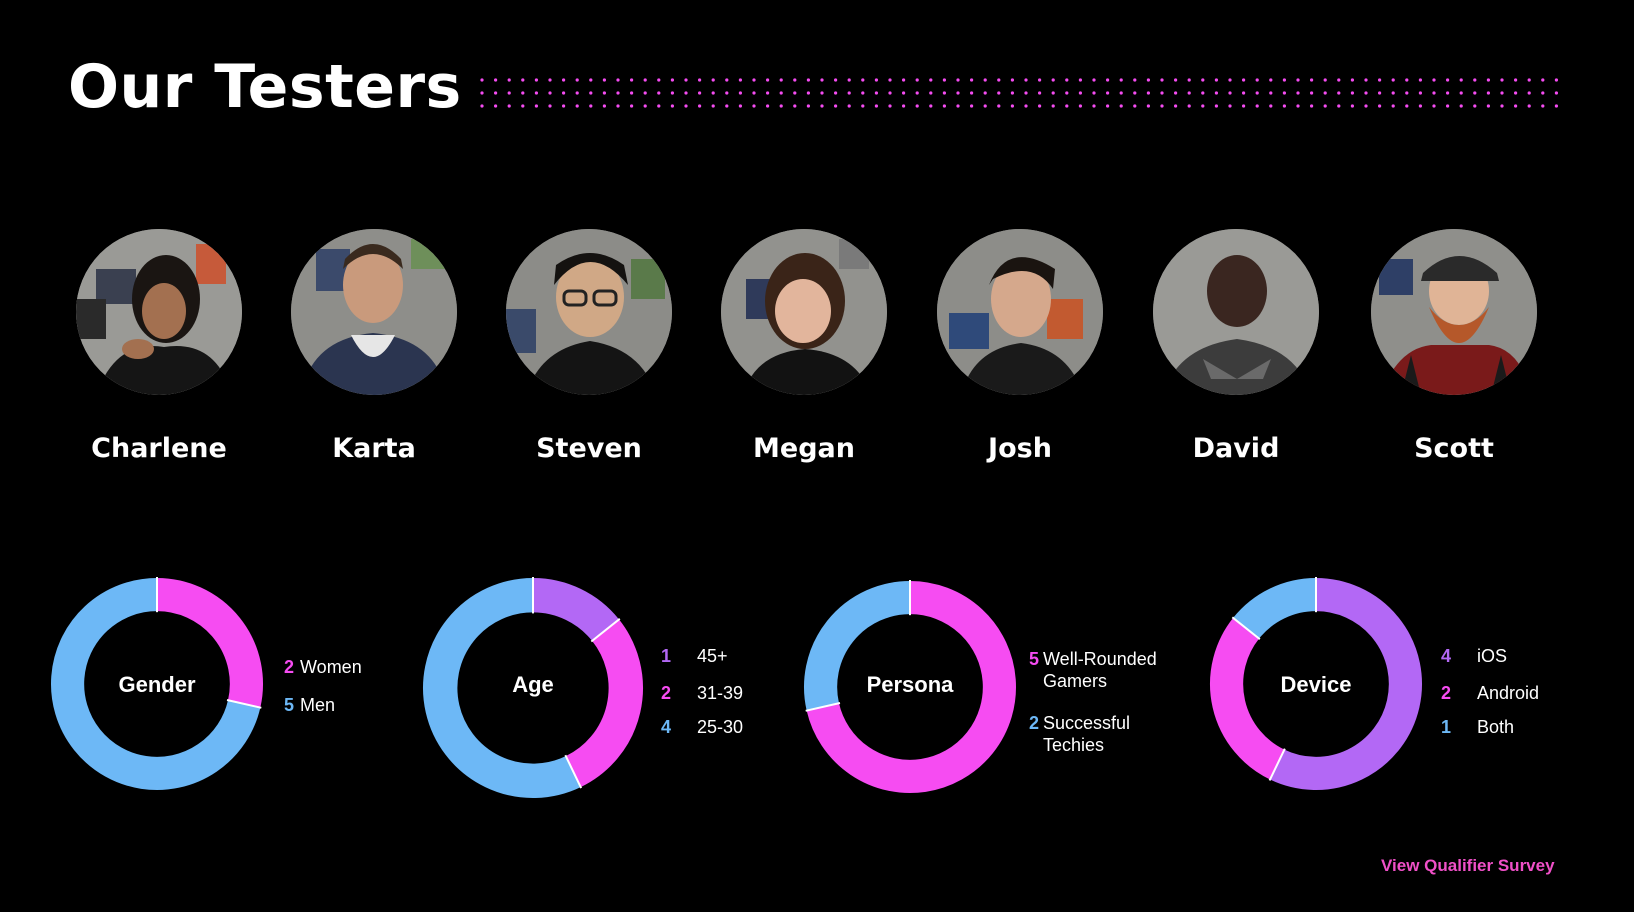 Image resolution: width=1634 pixels, height=912 pixels. Describe the element at coordinates (573, 771) in the screenshot. I see `donut-separator` at that location.